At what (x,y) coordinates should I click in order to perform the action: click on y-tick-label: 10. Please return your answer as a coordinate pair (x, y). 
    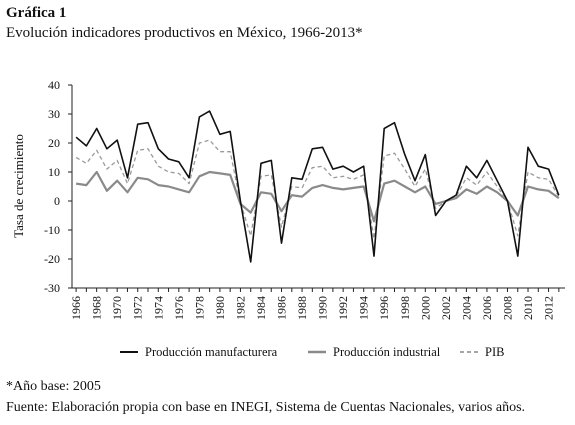
    Looking at the image, I should click on (54, 172).